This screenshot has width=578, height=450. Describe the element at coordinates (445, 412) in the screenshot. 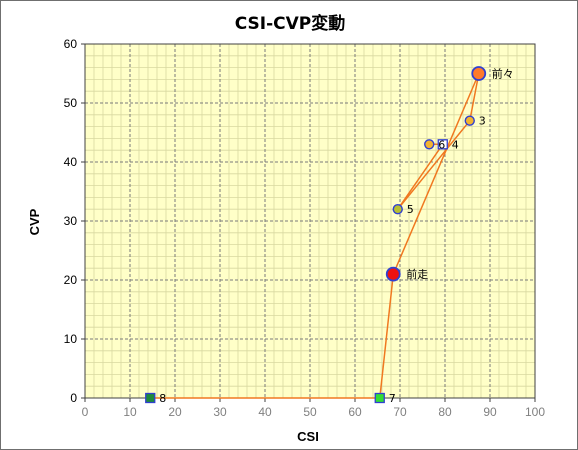

I see `x-tick-label: 80` at that location.